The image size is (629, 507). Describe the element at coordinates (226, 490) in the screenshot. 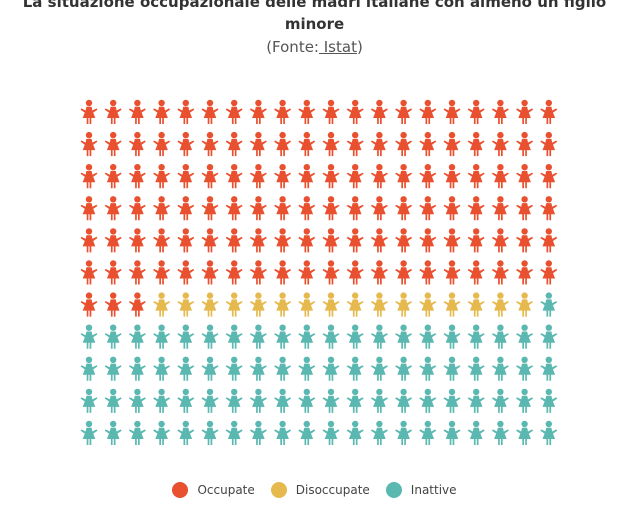

I see `legend-label-occupate: Occupate` at that location.